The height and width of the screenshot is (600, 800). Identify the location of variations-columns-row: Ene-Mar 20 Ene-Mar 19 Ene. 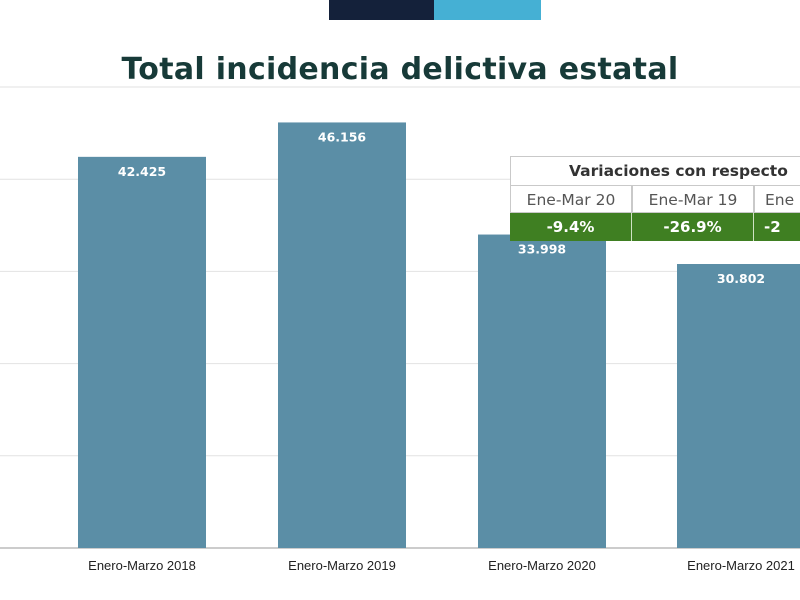
(655, 199).